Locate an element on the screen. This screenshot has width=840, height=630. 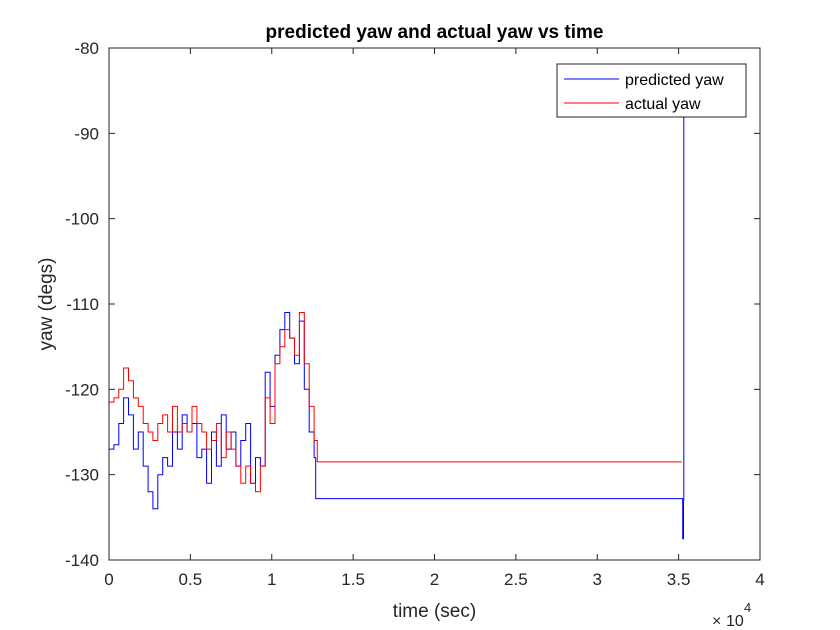
legend-box is located at coordinates (651, 90).